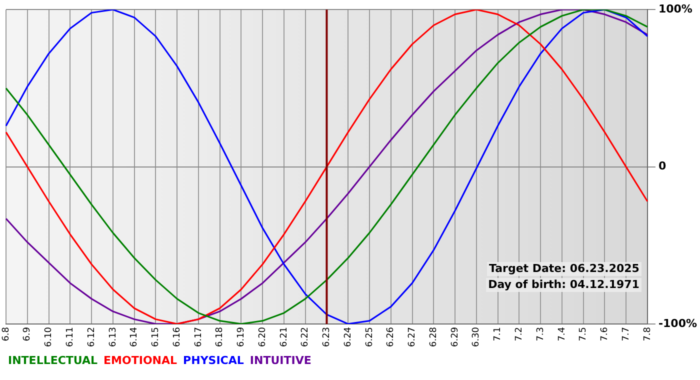 The width and height of the screenshot is (700, 380). I want to click on text: PHYSICAL, so click(213, 360).